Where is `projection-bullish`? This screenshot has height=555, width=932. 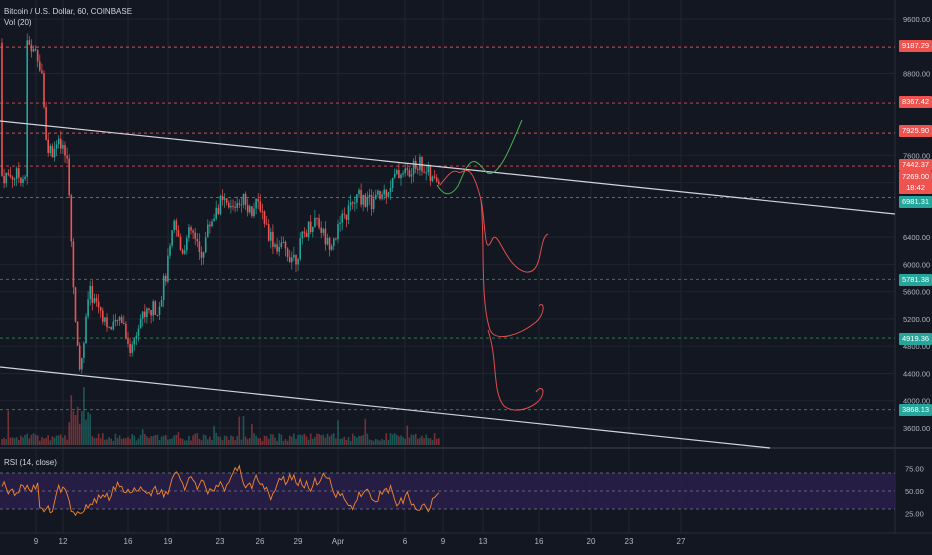 projection-bullish is located at coordinates (479, 157).